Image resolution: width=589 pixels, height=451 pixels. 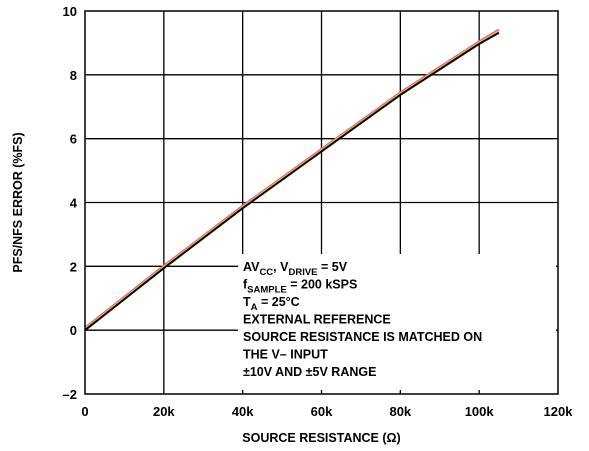 I want to click on annotation-text: EXTERNAL REFERENCE, so click(x=317, y=320).